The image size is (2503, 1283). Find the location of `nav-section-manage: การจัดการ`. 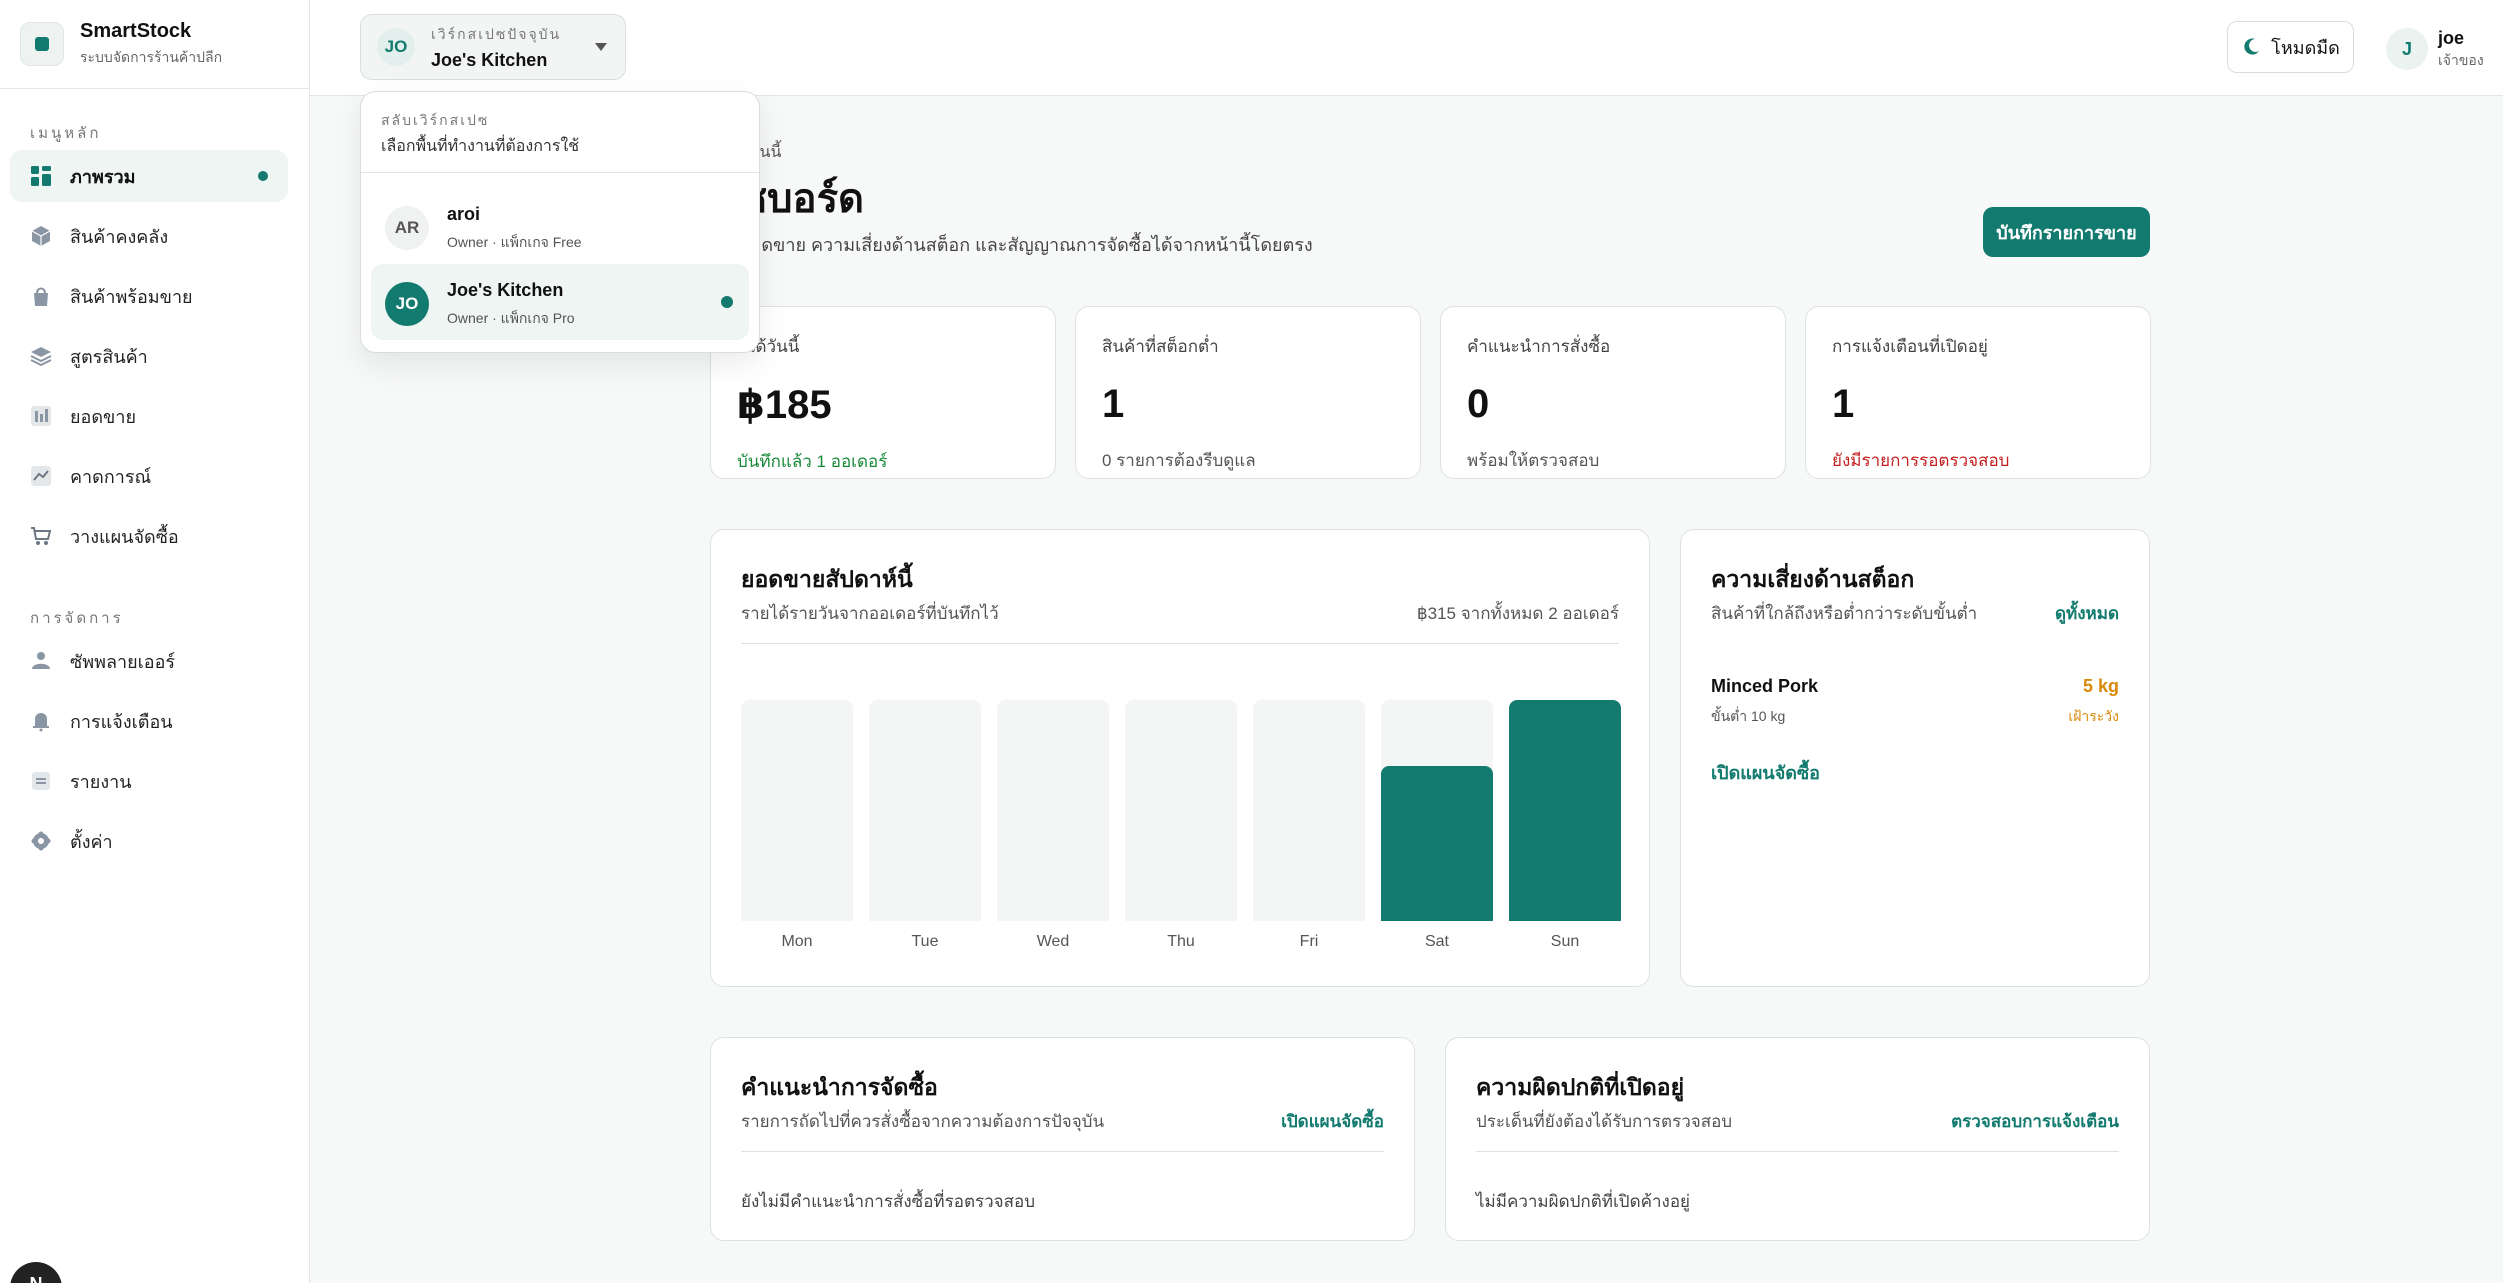

nav-section-manage: การจัดการ is located at coordinates (77, 618).